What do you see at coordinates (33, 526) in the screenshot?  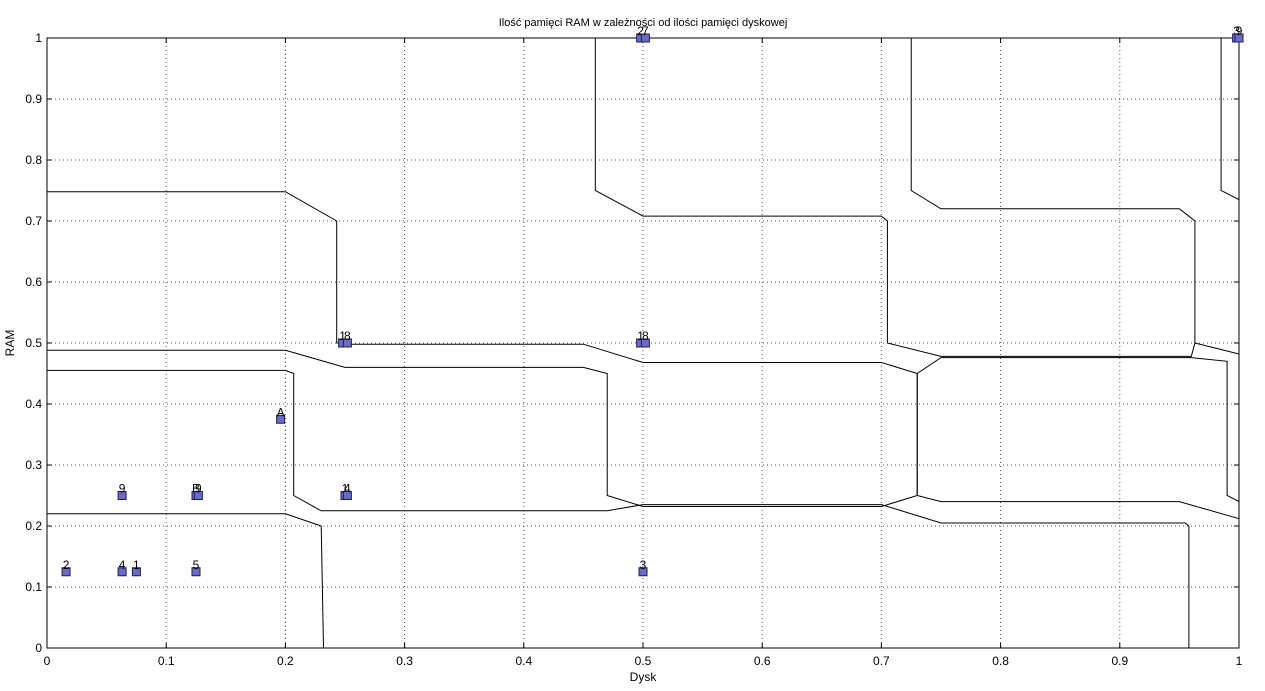 I see `y-tick-label: 0.2` at bounding box center [33, 526].